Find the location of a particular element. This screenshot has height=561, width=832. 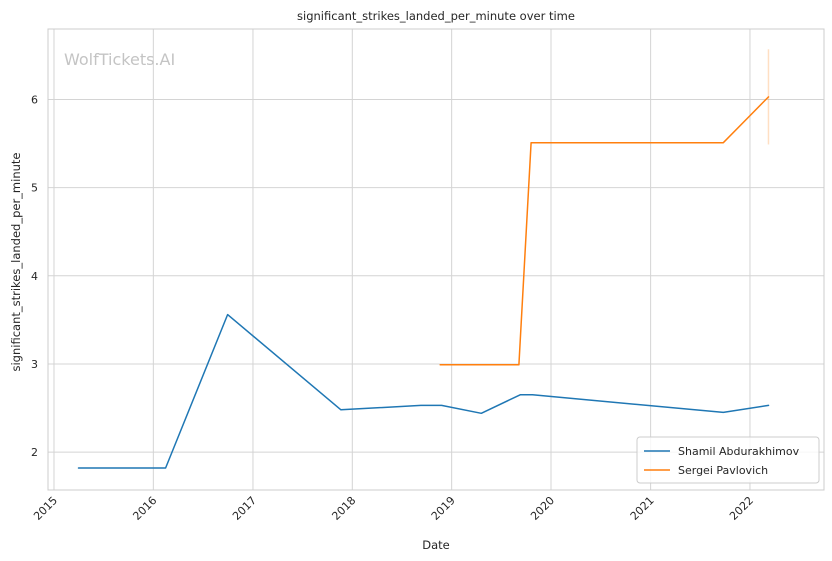

x-tick-label: 2015 is located at coordinates (45, 508).